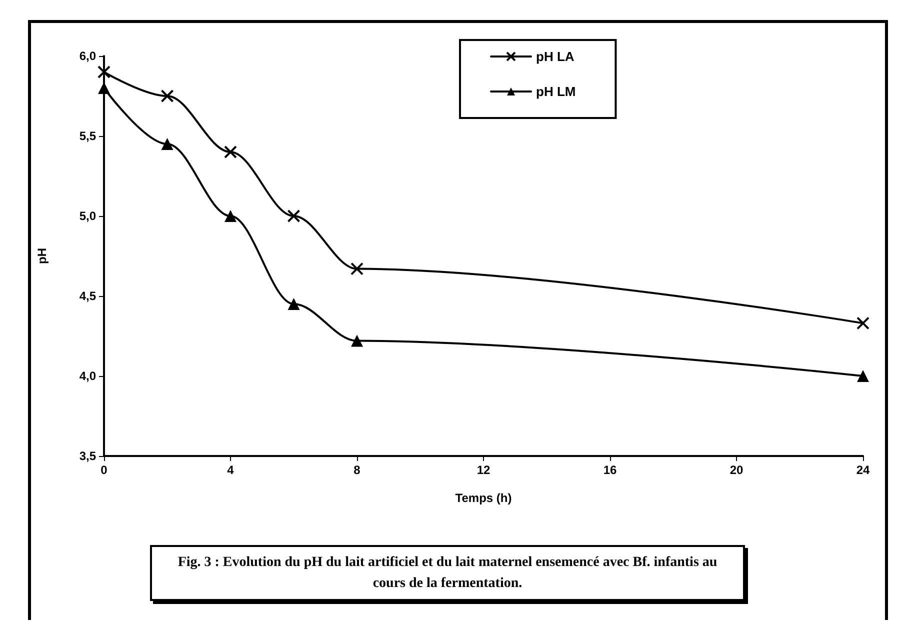 Image resolution: width=905 pixels, height=623 pixels. Describe the element at coordinates (104, 470) in the screenshot. I see `x-tick-label: 0` at that location.